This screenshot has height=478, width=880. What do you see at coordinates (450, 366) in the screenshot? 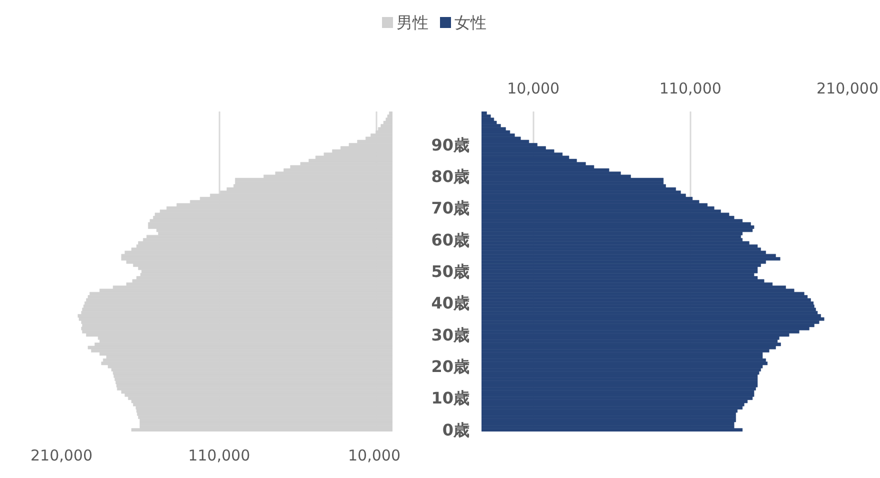
I see `y-tick-label: 20歳` at bounding box center [450, 366].